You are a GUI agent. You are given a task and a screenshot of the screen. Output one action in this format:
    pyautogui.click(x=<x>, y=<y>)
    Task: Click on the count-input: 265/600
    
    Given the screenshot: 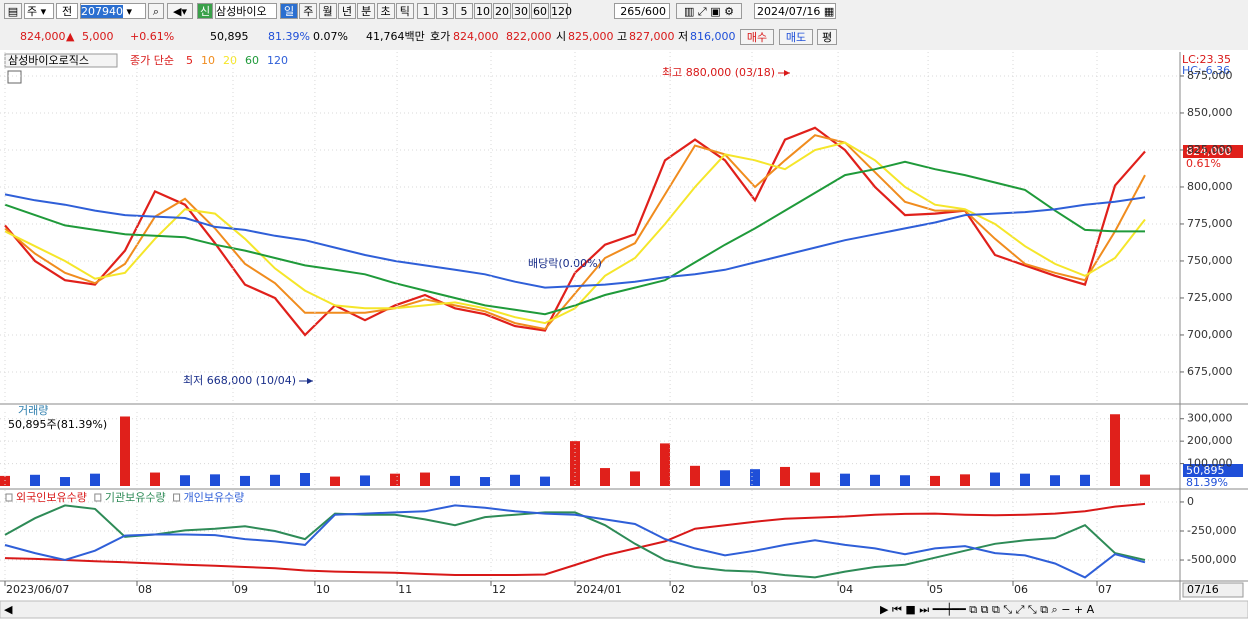 What is the action you would take?
    pyautogui.click(x=642, y=11)
    